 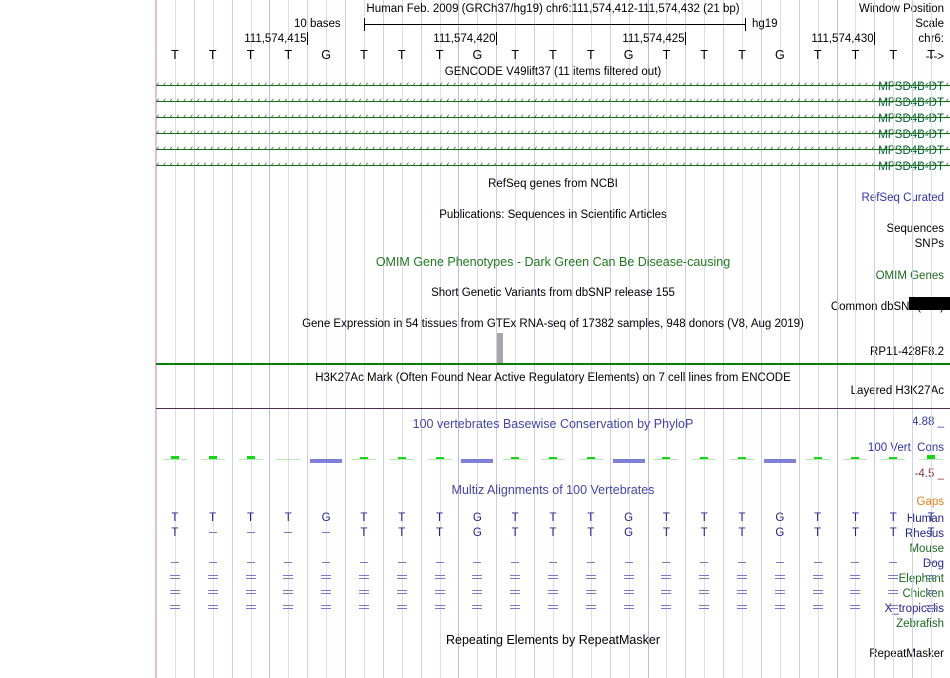 I want to click on omim-genes-label: OMIM Genes, so click(x=909, y=276).